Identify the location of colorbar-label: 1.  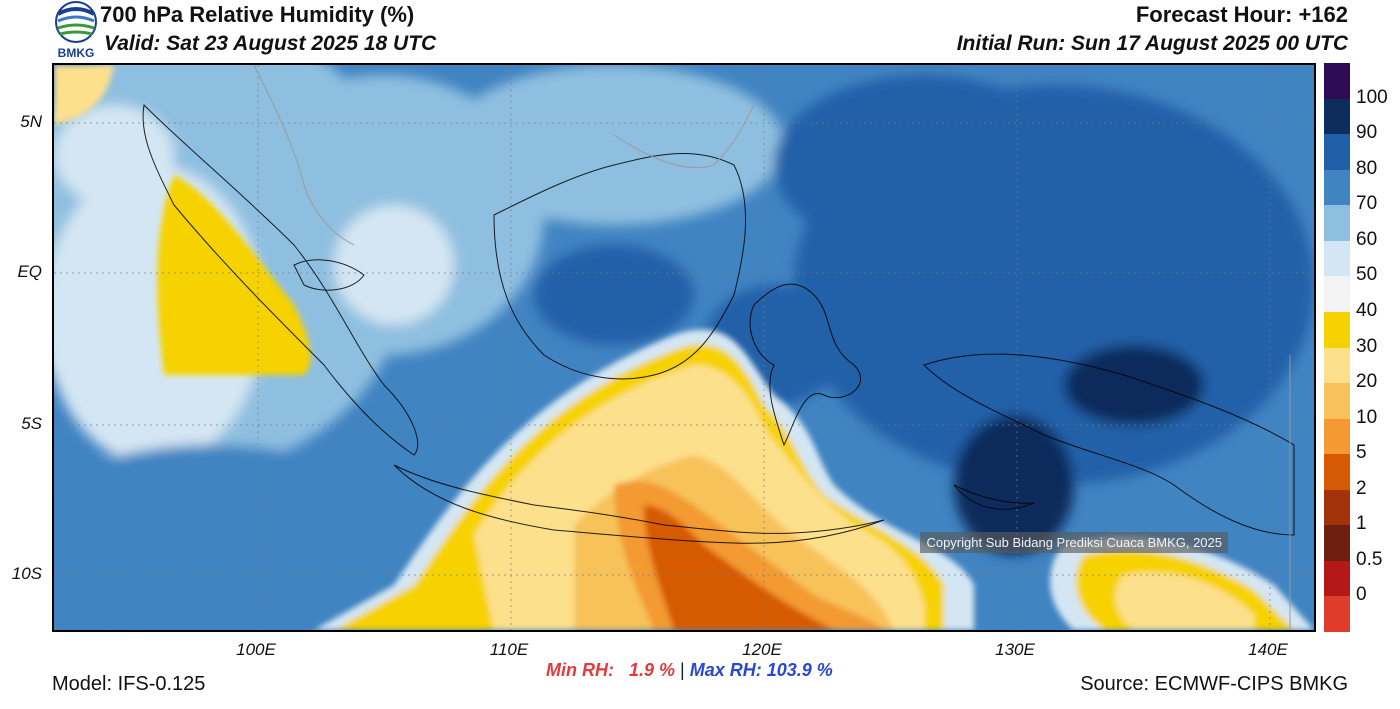
(1361, 524).